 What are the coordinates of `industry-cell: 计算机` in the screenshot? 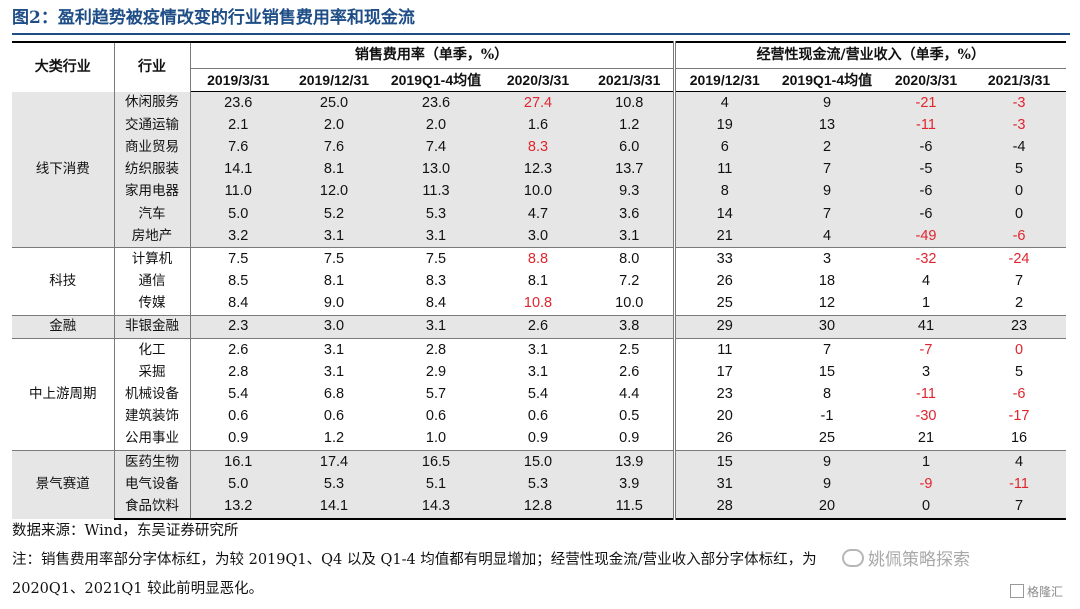 It's located at (152, 259).